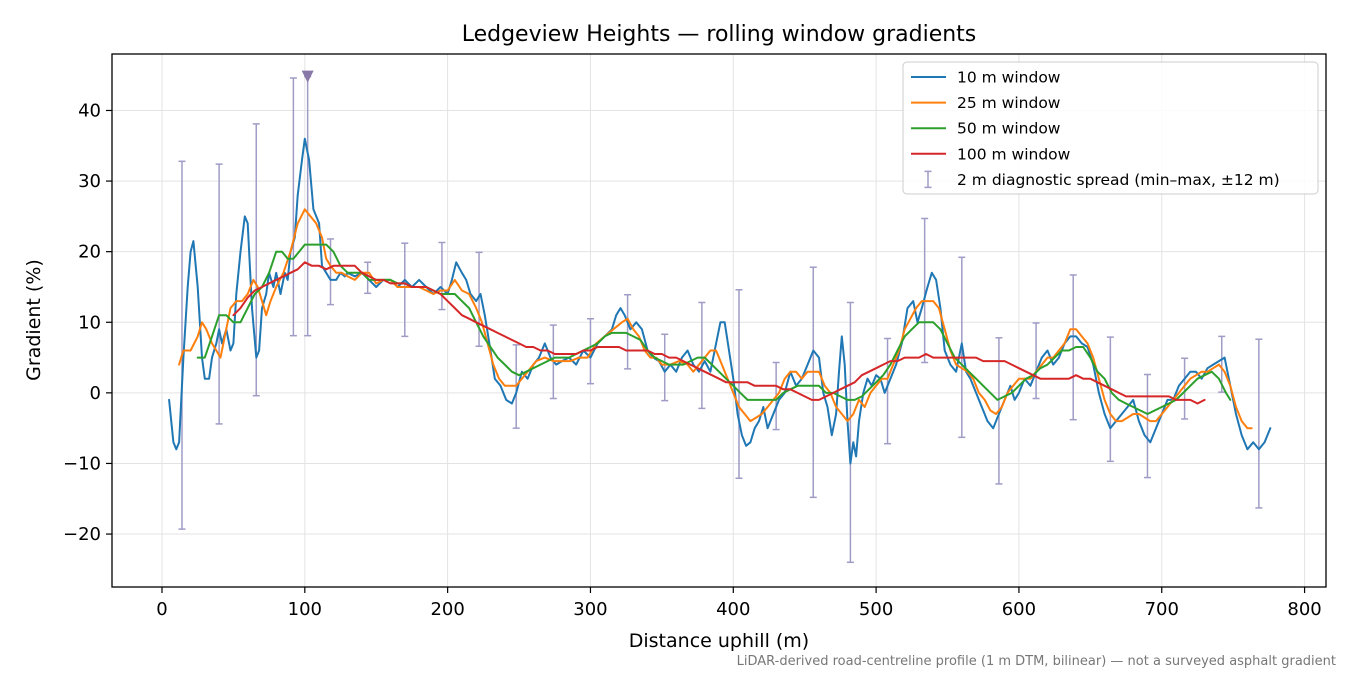  Describe the element at coordinates (719, 641) in the screenshot. I see `x-axis-label: Distance uphill (m)` at that location.